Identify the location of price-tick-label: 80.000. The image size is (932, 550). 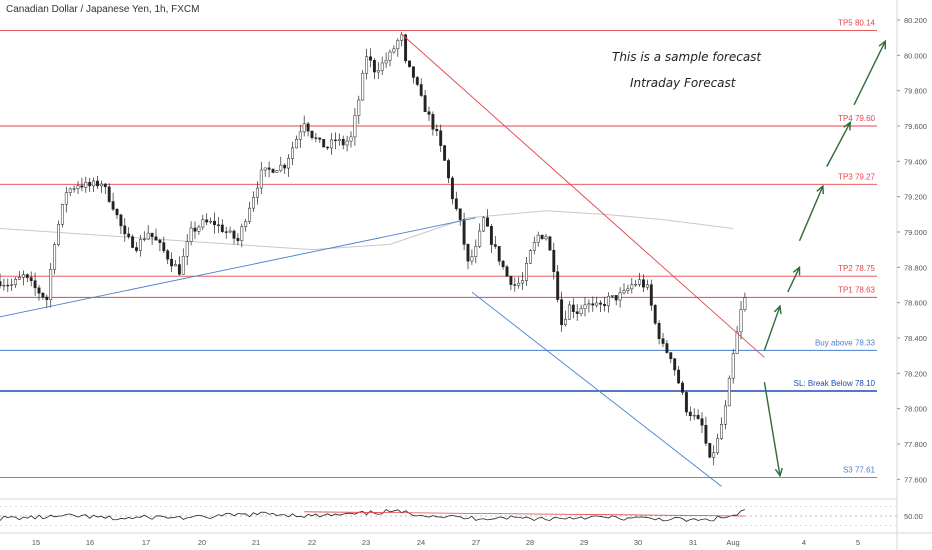
(915, 55).